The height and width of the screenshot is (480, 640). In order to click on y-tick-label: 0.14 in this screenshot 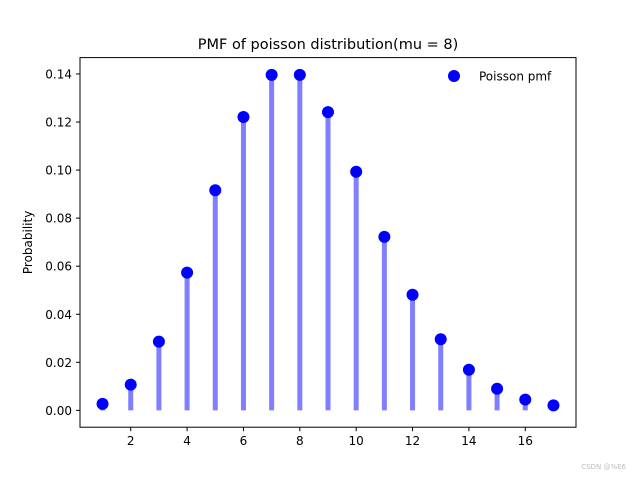, I will do `click(58, 74)`.